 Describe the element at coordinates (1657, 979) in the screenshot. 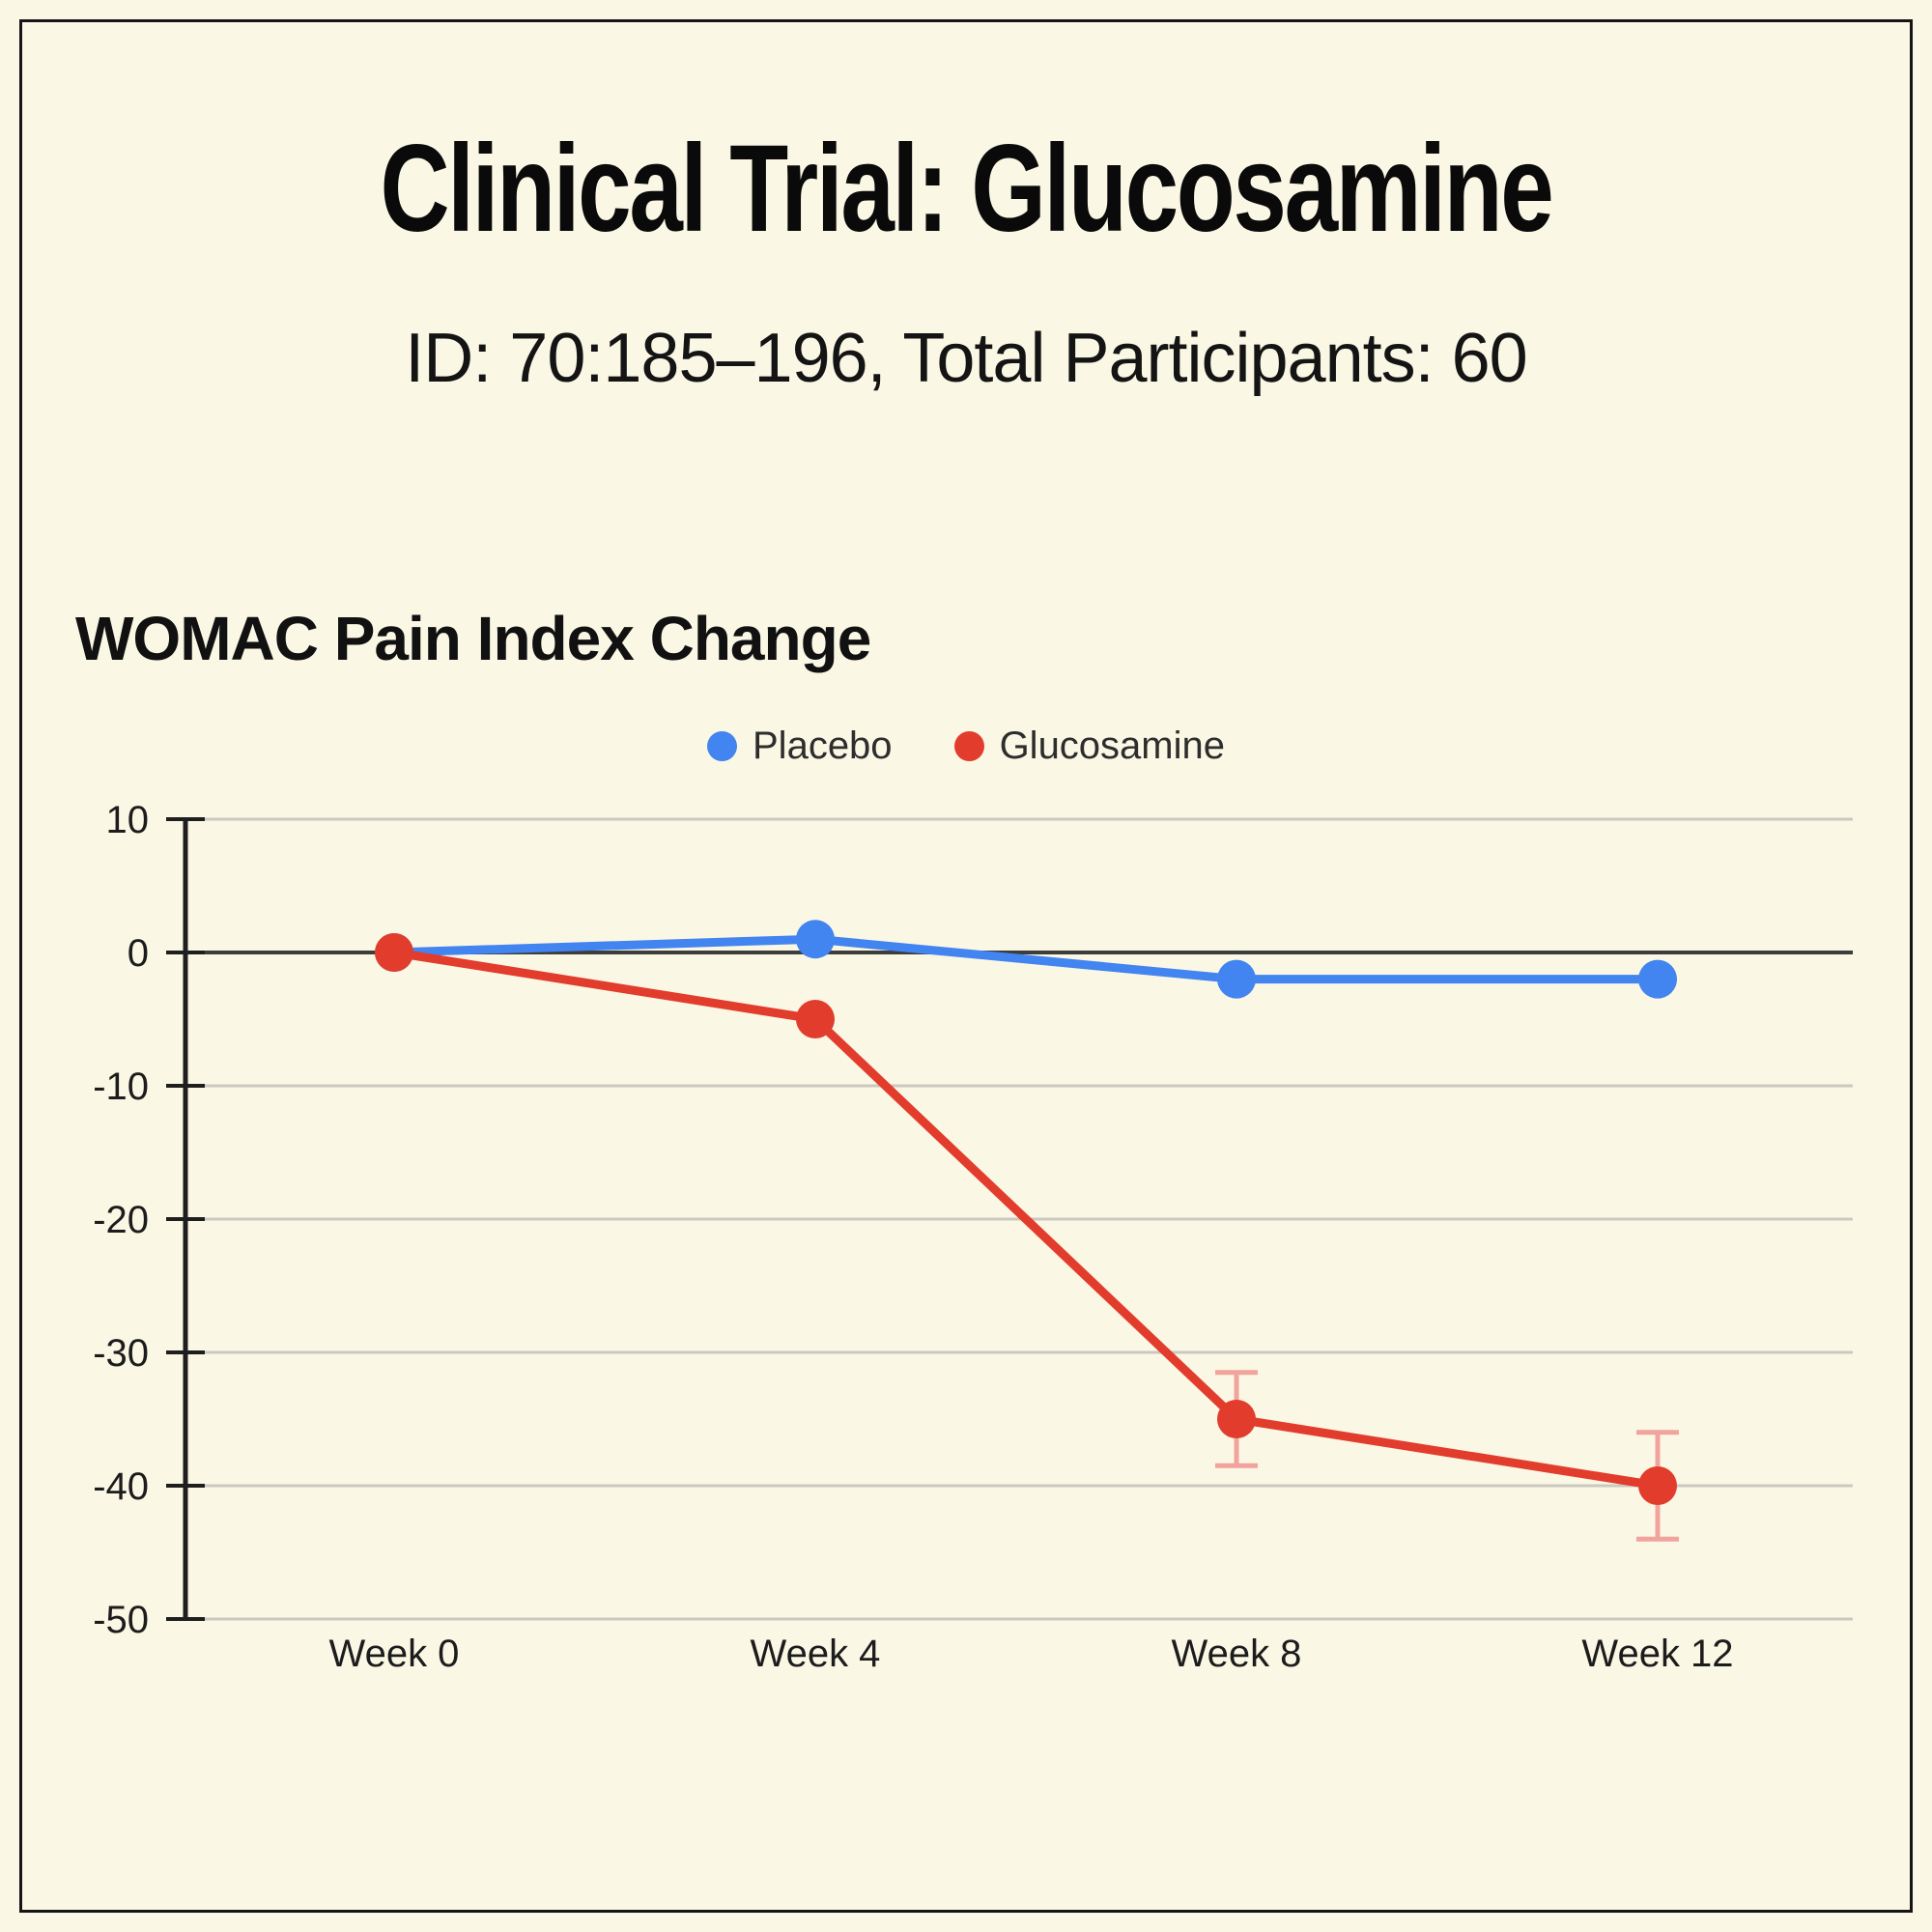

I see `data-point-placebo-12w` at that location.